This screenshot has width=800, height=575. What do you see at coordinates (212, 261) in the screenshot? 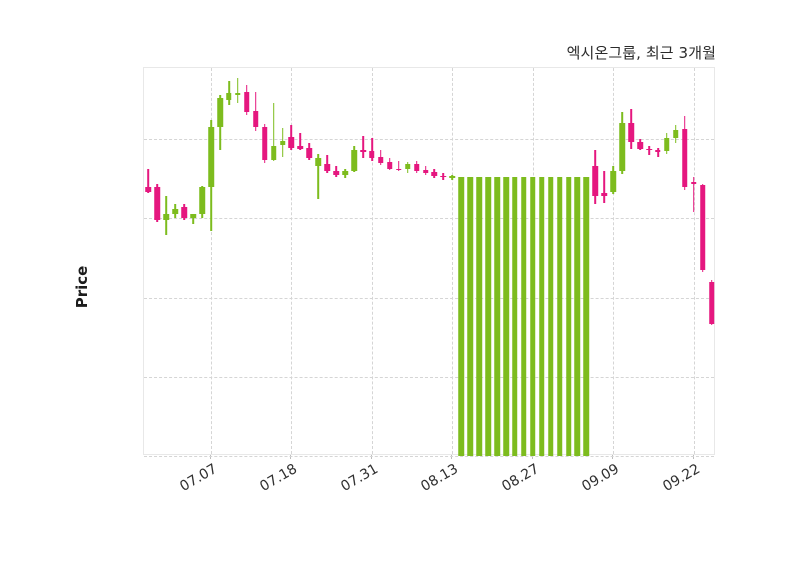
I see `gridline-x-07.07` at bounding box center [212, 261].